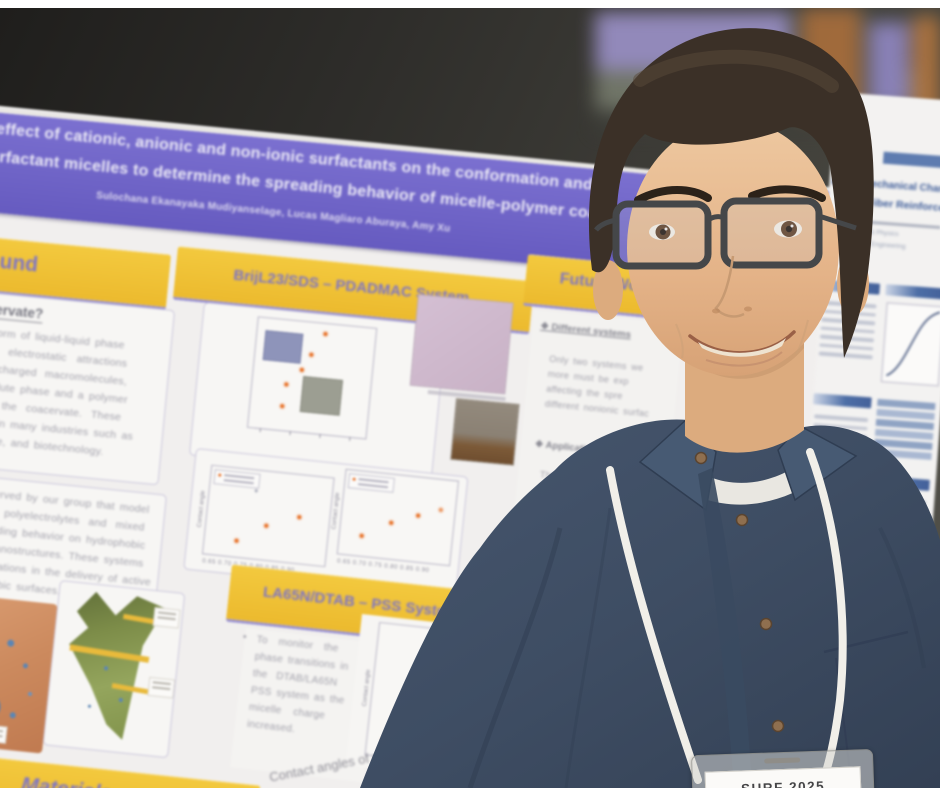 The image size is (940, 788). What do you see at coordinates (837, 222) in the screenshot?
I see `glasses-temple-right` at bounding box center [837, 222].